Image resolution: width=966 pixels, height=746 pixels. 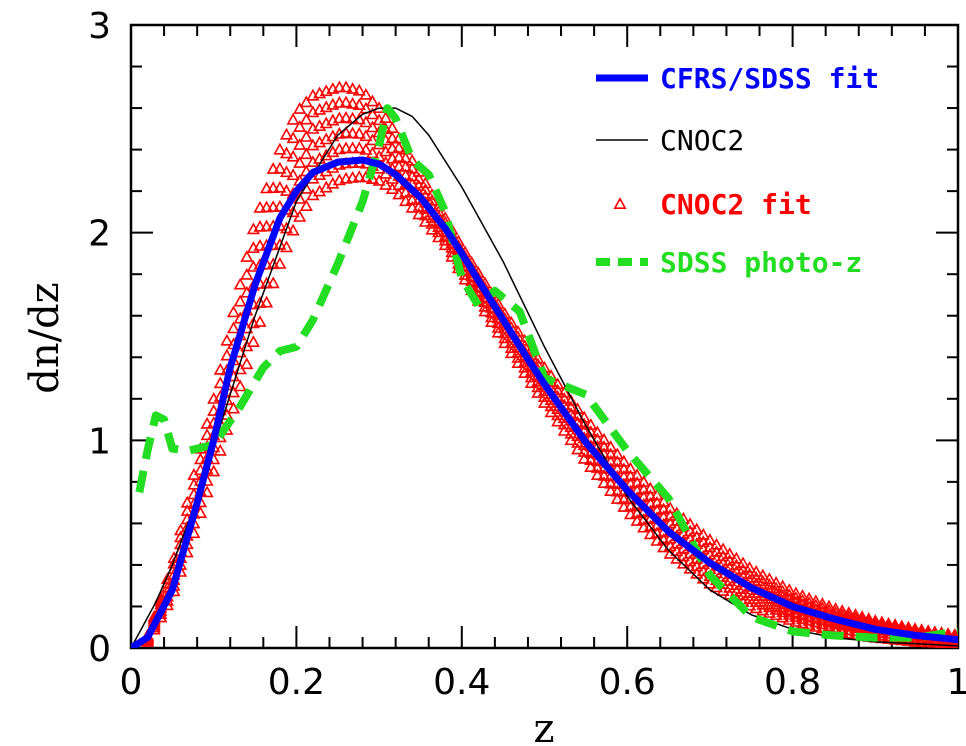 I want to click on legend-entry: CFRS/SDSS fit, so click(x=737, y=78).